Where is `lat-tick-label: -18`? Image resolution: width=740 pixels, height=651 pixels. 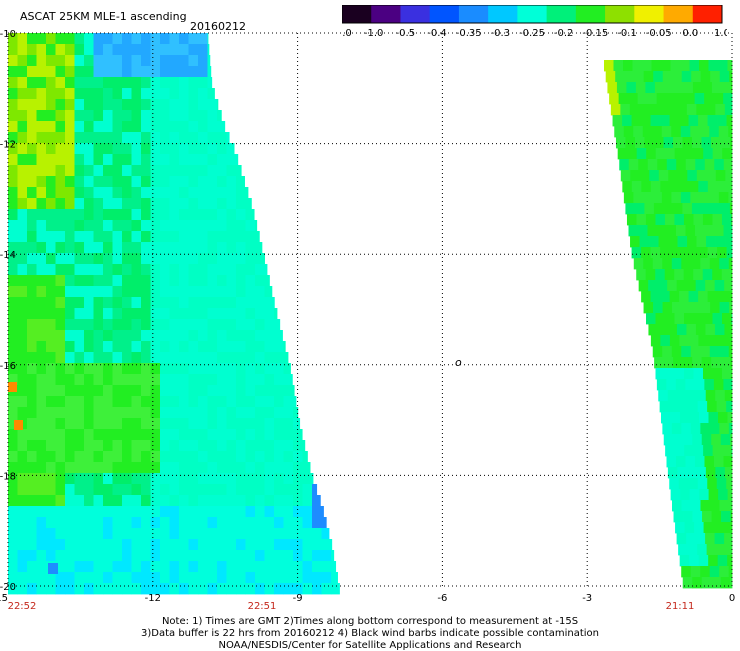 lat-tick-label: -18 is located at coordinates (8, 476).